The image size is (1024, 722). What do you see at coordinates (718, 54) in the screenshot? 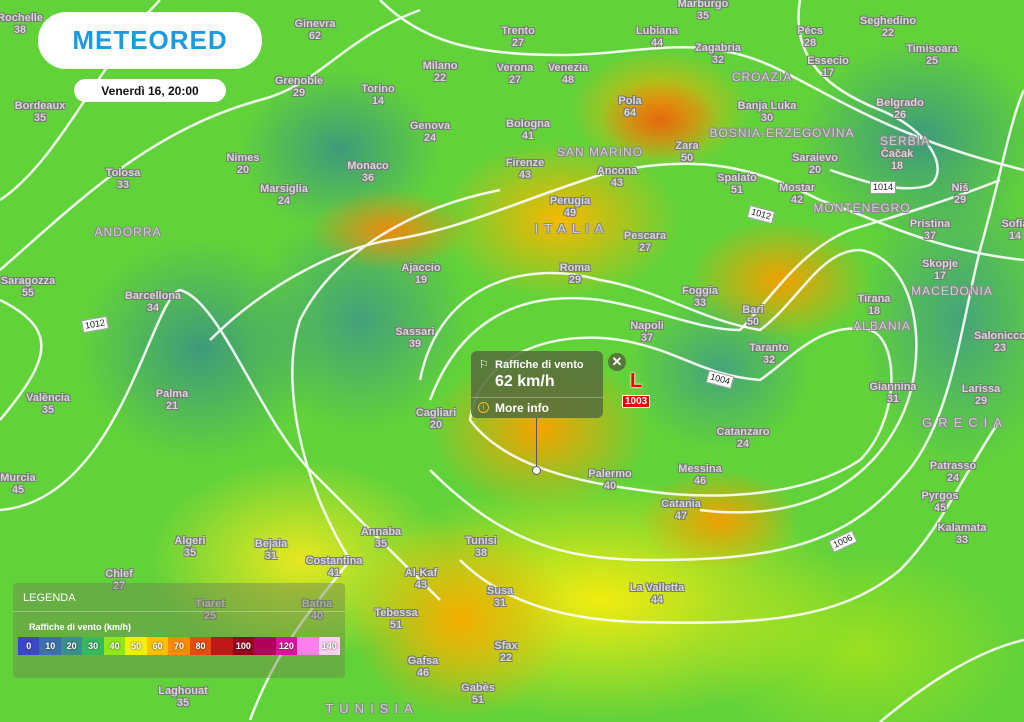
I see `city-label: Zagabria 32` at bounding box center [718, 54].